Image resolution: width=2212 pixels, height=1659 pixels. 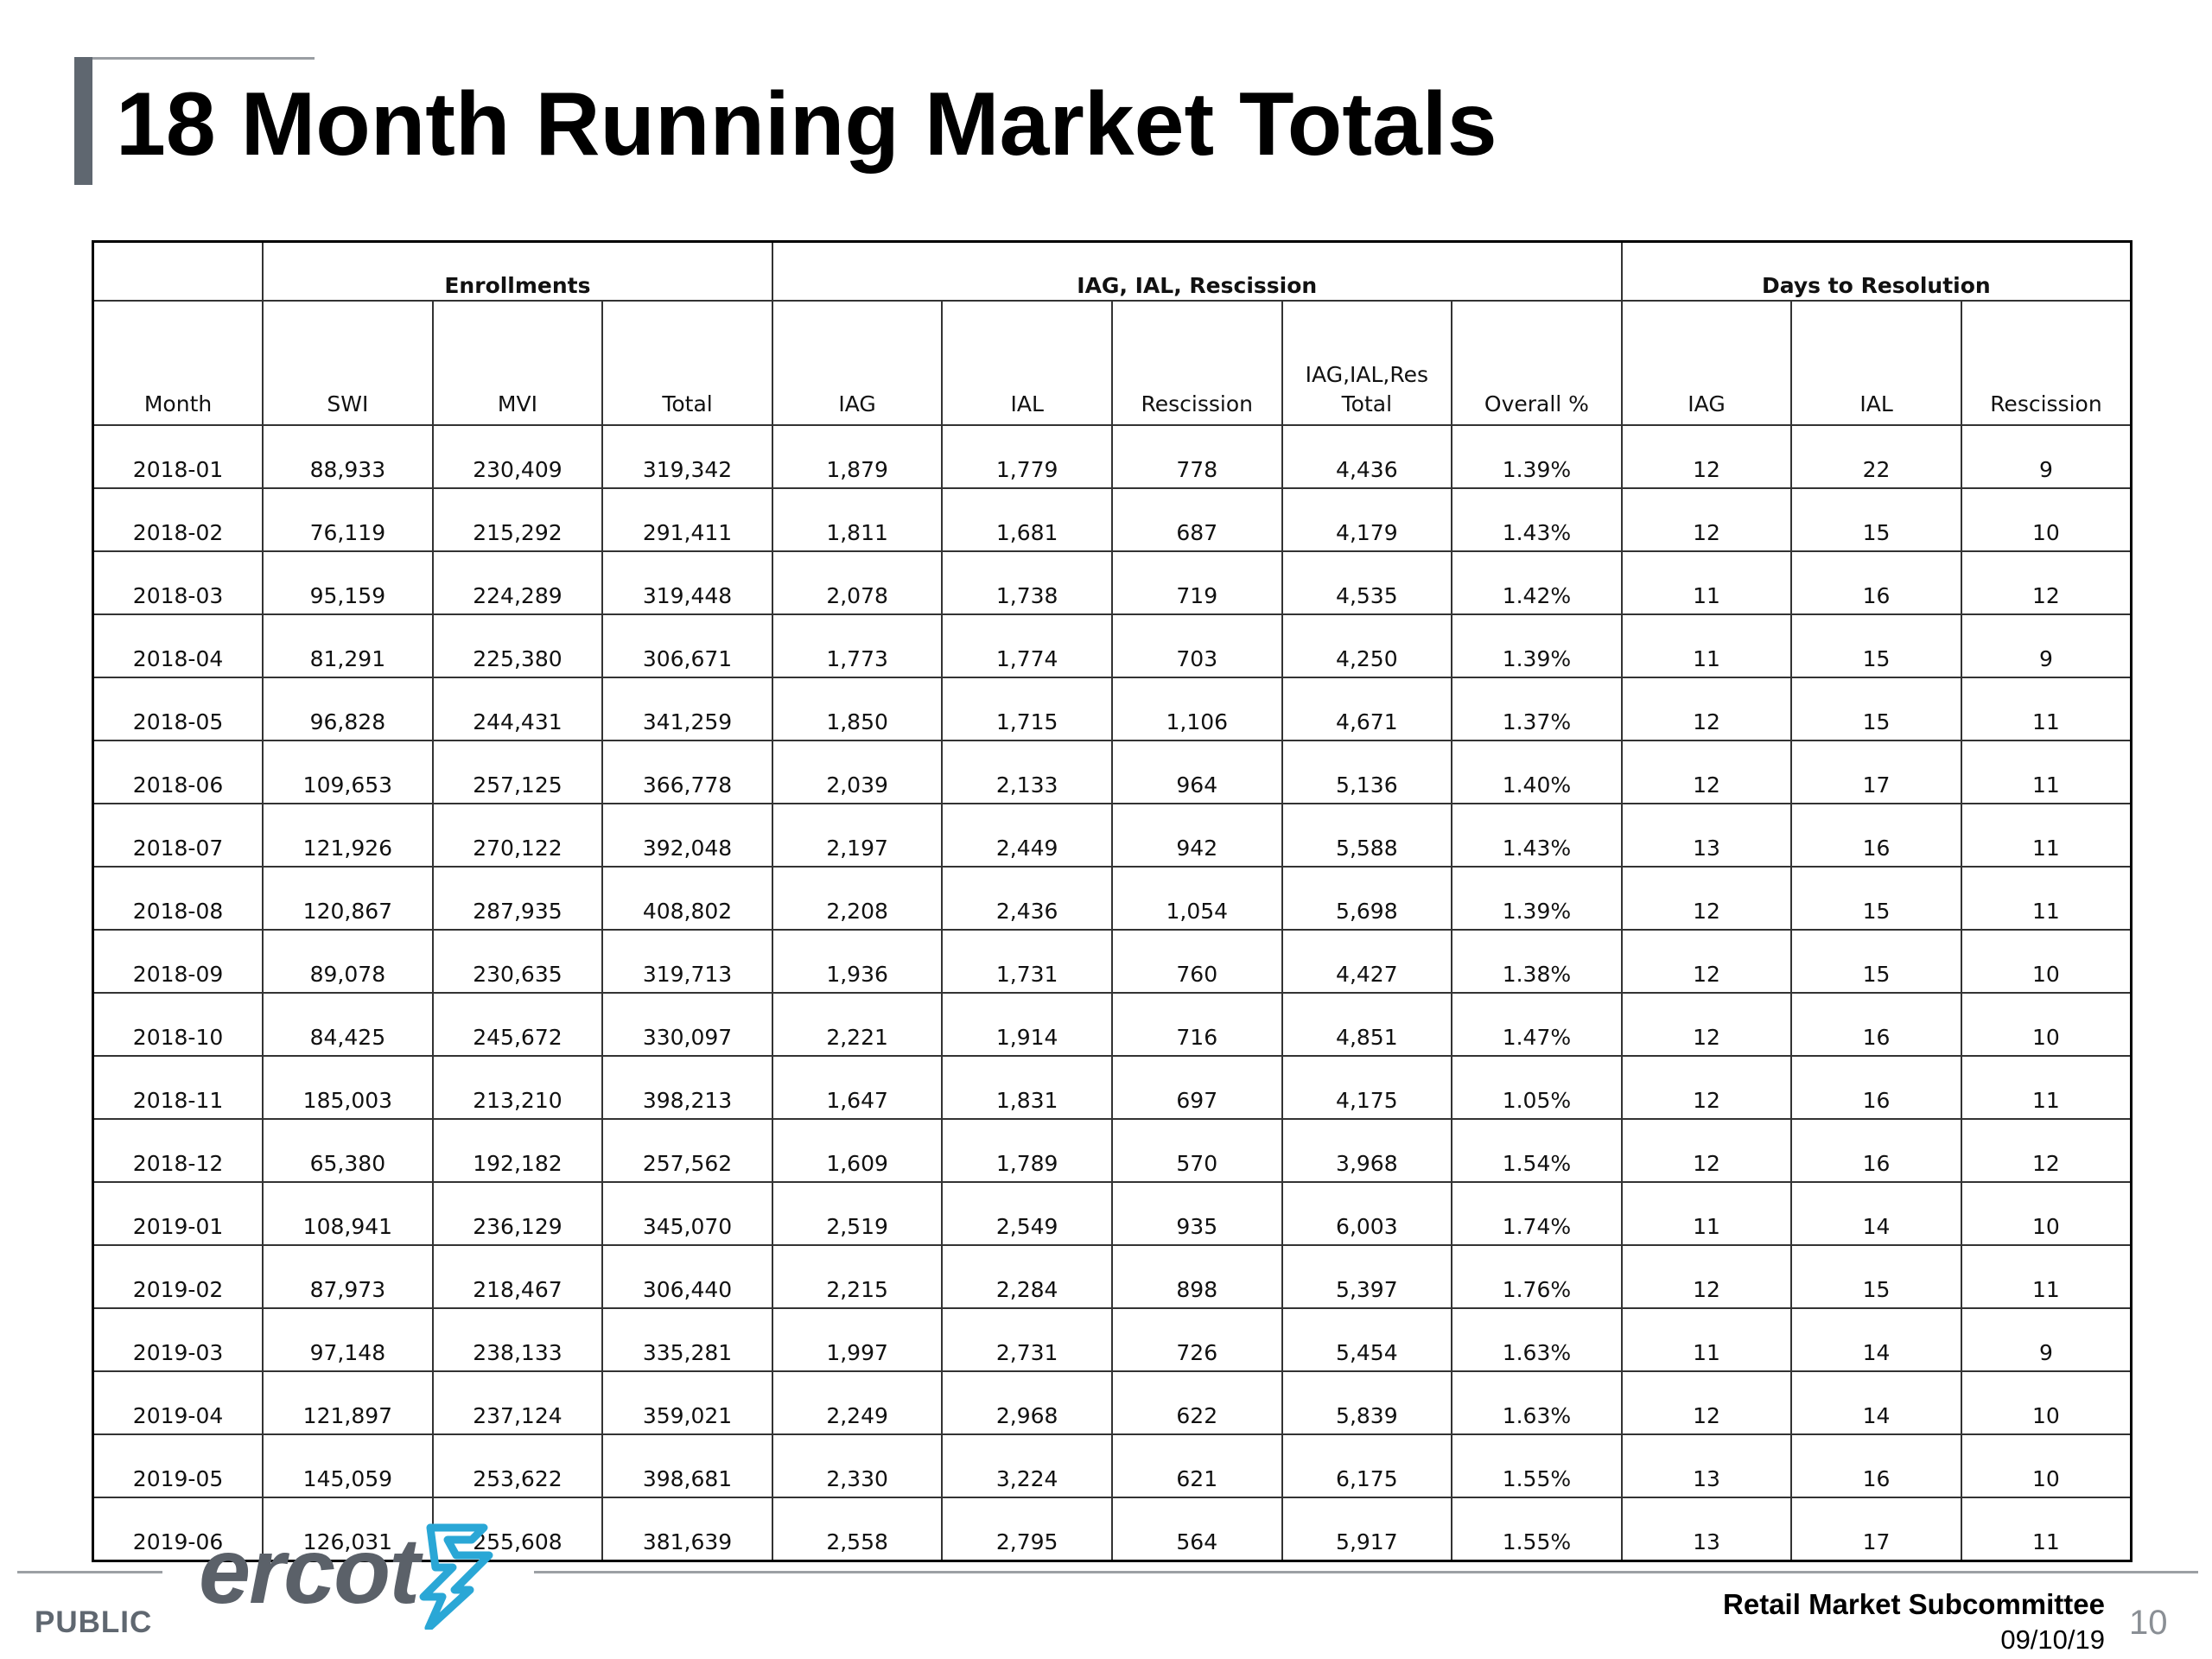 What do you see at coordinates (1367, 961) in the screenshot?
I see `table-cell: 4,427` at bounding box center [1367, 961].